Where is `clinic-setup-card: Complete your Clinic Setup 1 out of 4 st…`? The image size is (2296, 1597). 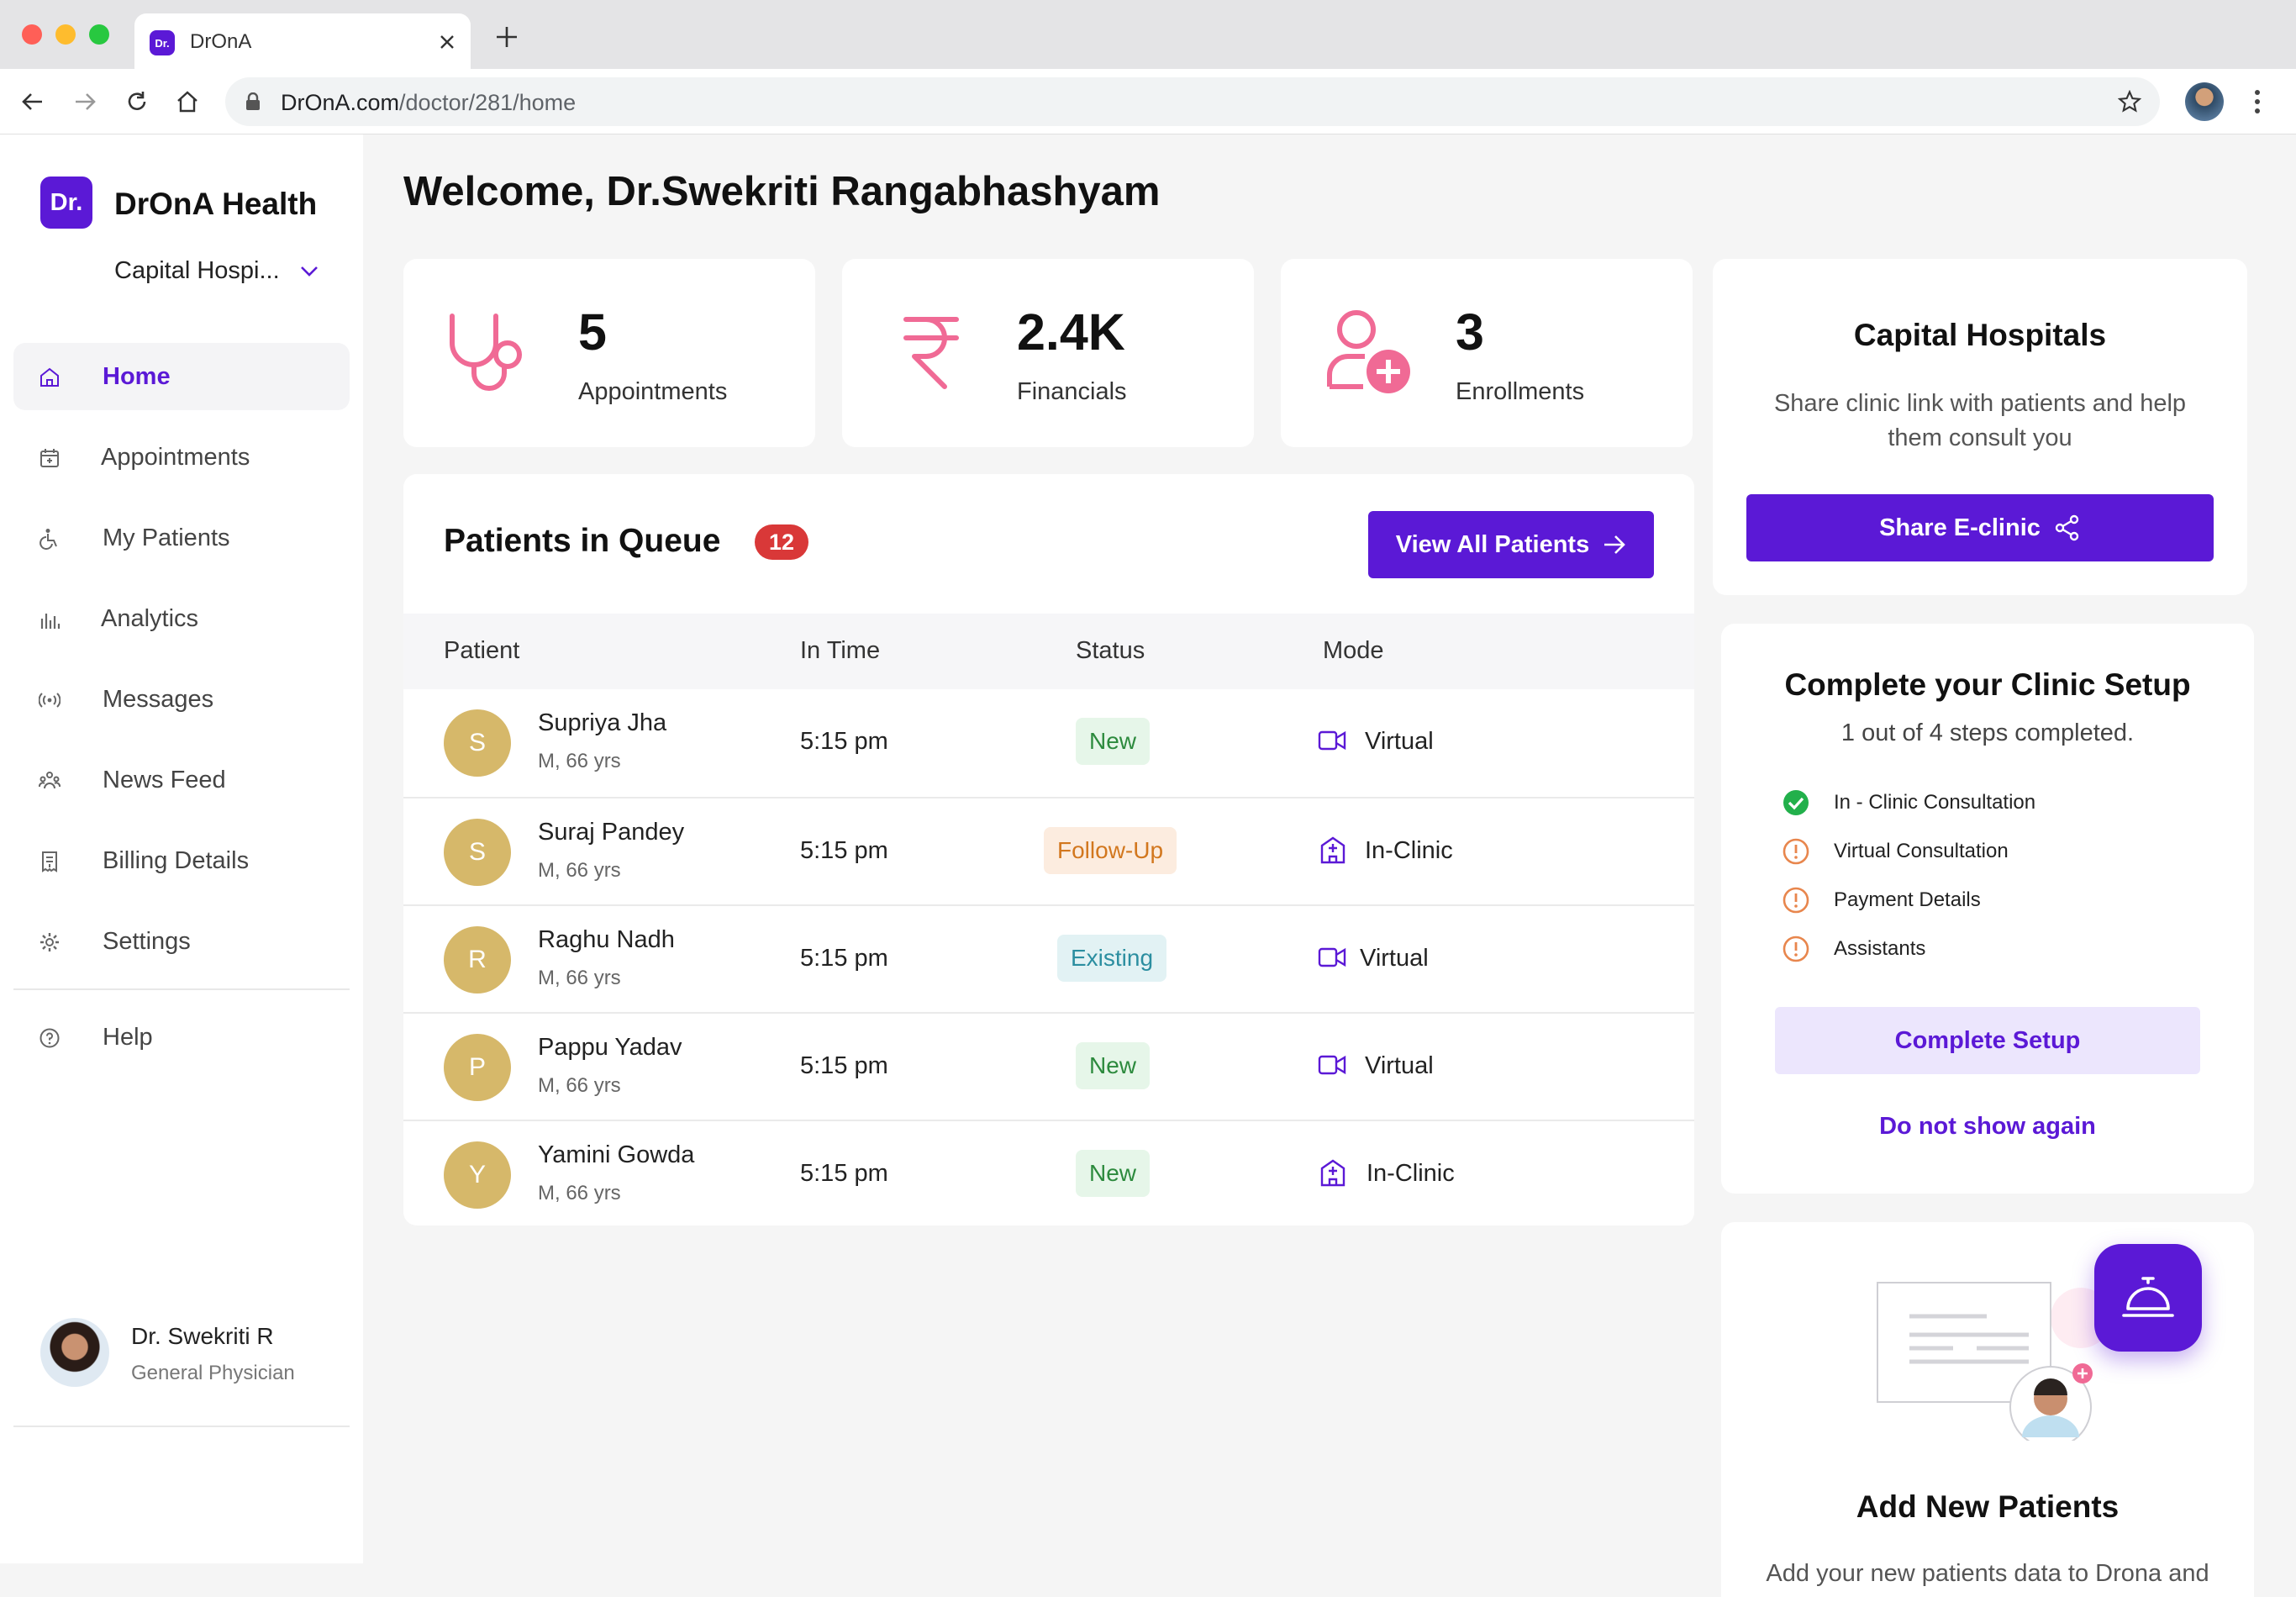
clinic-setup-card: Complete your Clinic Setup 1 out of 4 st… is located at coordinates (1987, 909).